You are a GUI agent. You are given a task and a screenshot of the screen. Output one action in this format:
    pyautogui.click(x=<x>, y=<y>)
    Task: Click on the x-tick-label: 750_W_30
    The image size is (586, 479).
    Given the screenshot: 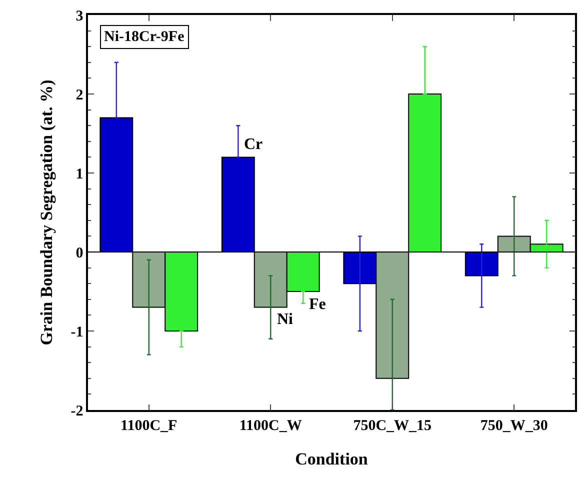 What is the action you would take?
    pyautogui.click(x=514, y=426)
    